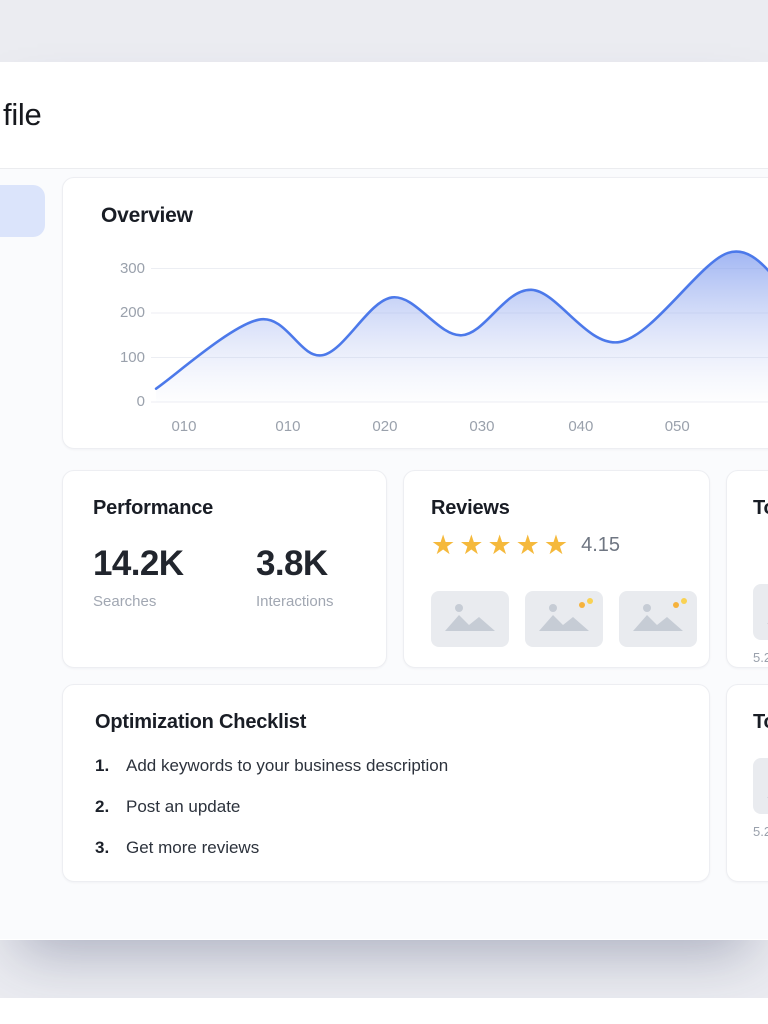 The height and width of the screenshot is (1024, 768). Describe the element at coordinates (147, 215) in the screenshot. I see `overview-title: Overview` at that location.